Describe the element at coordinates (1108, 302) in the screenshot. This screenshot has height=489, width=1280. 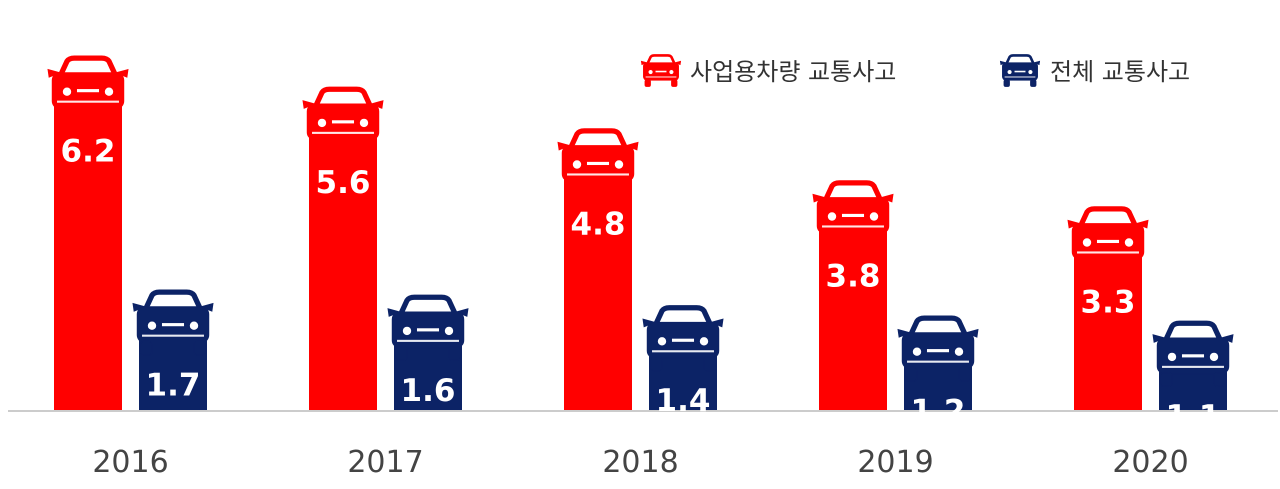
I see `data-label: 3.3` at that location.